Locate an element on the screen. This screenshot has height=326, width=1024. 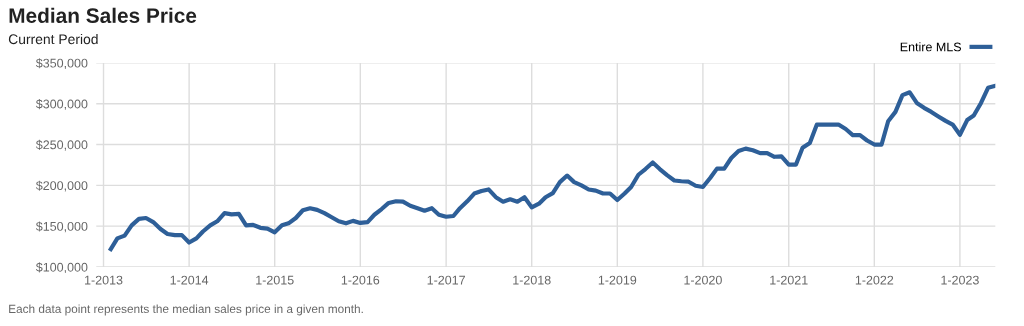
y-tick-label: $200,000 is located at coordinates (61, 186).